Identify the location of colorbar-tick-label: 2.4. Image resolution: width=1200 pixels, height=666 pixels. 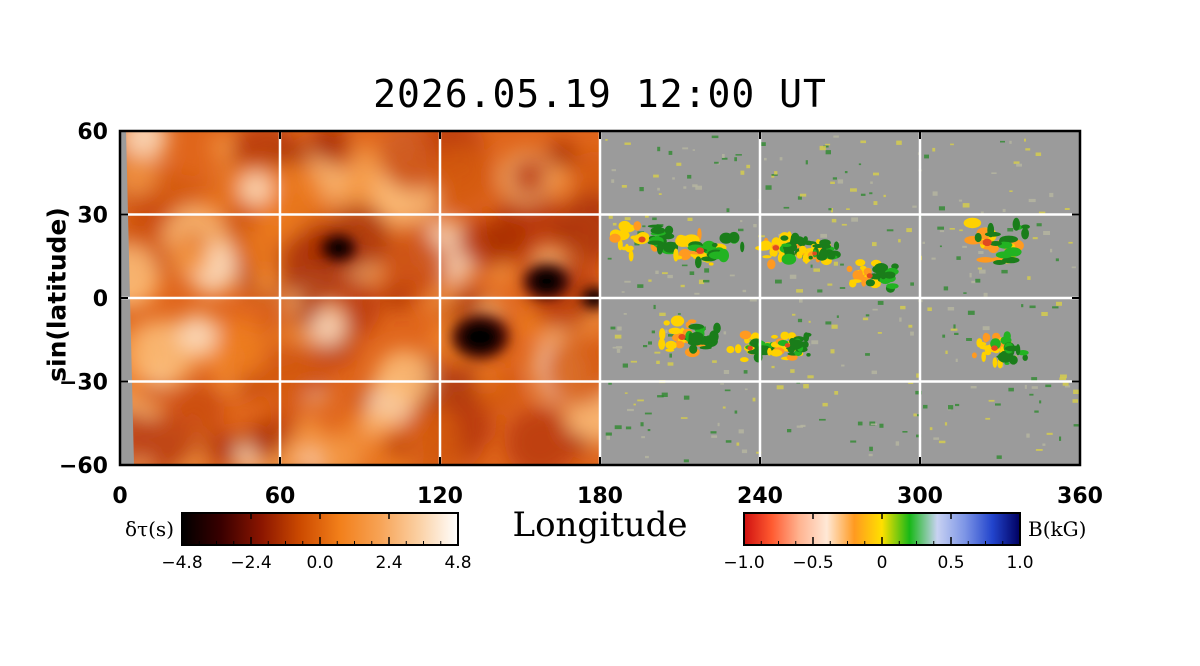
(388, 563).